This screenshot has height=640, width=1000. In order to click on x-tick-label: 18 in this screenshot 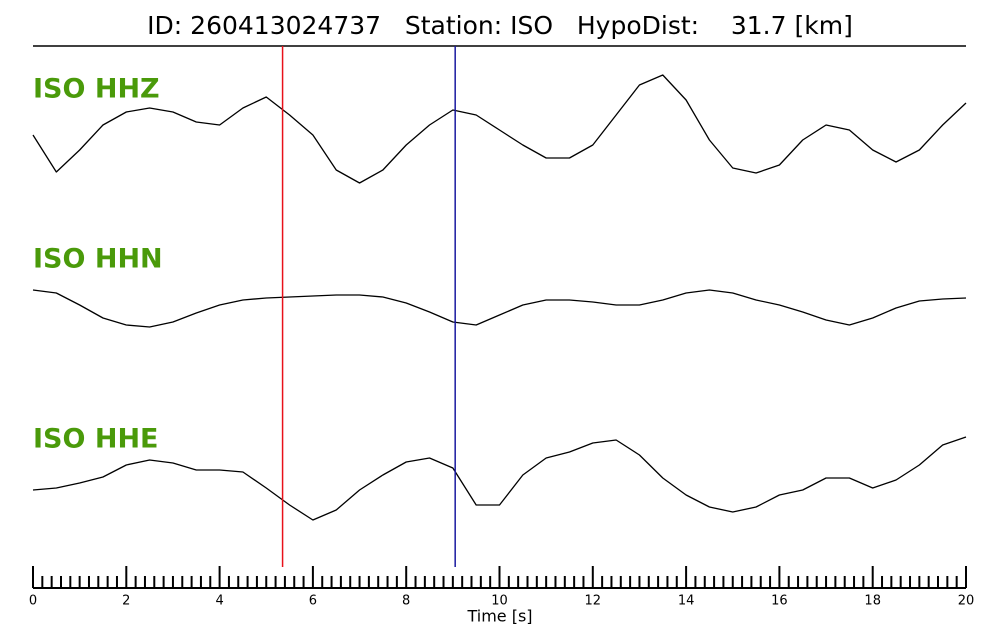, I will do `click(872, 601)`.